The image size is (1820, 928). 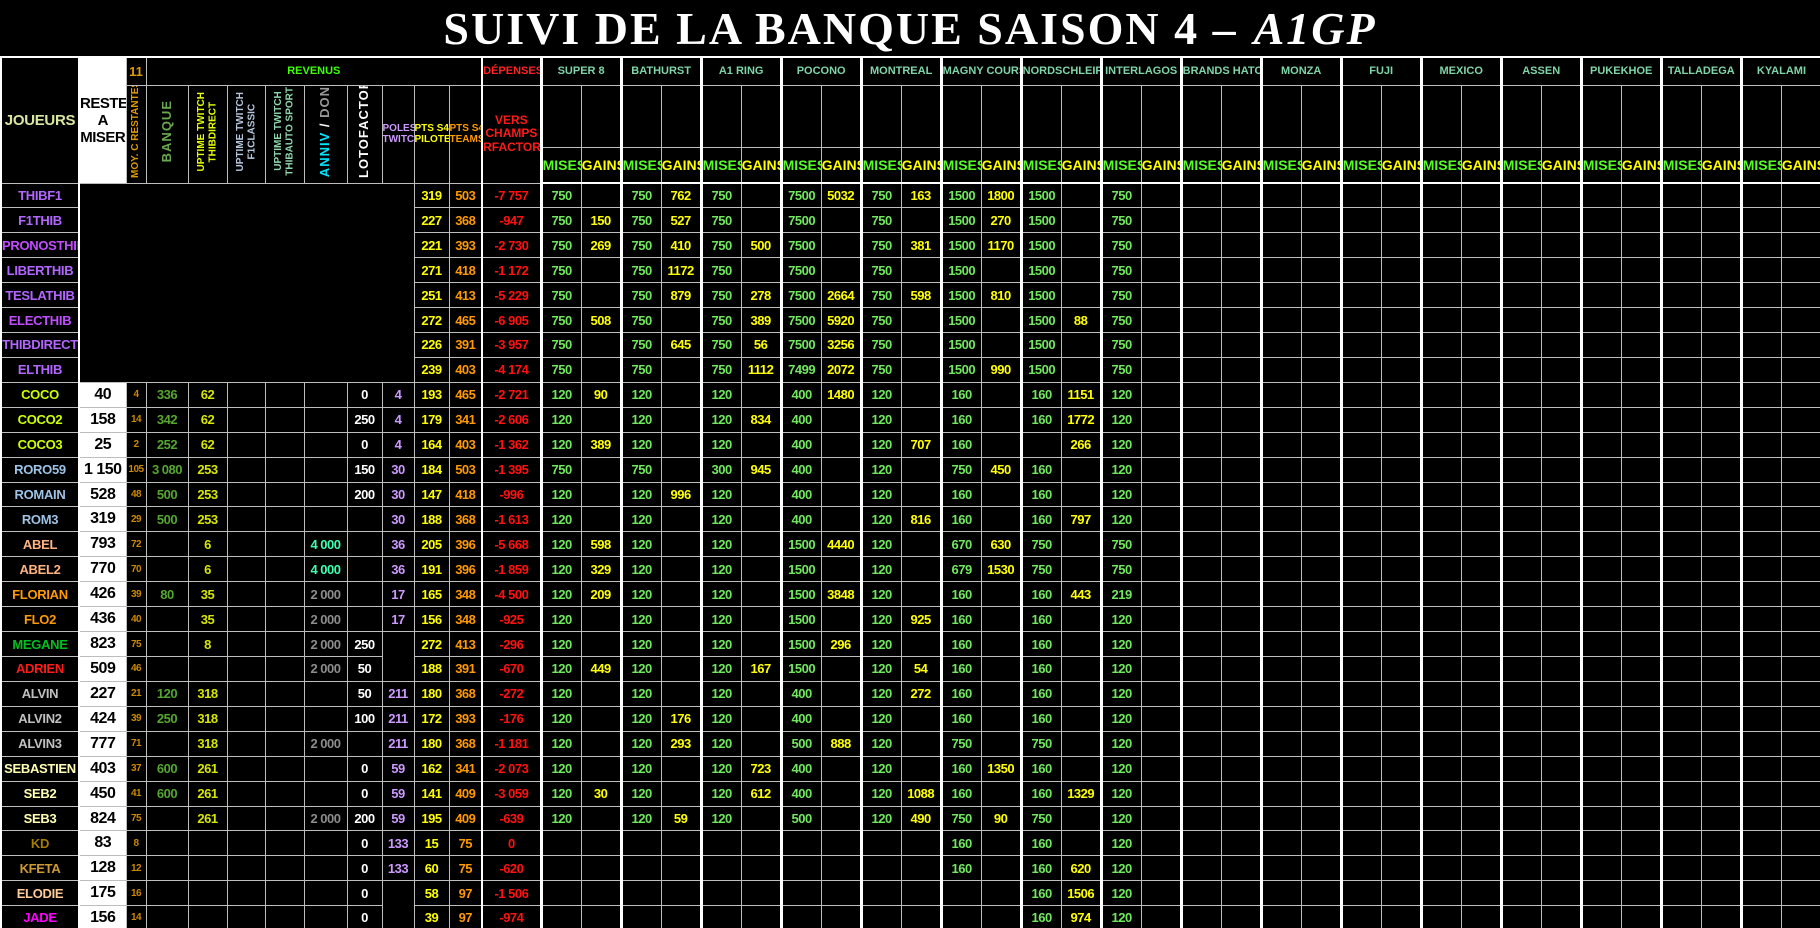 I want to click on cell-anniv-don, so click(x=325, y=419).